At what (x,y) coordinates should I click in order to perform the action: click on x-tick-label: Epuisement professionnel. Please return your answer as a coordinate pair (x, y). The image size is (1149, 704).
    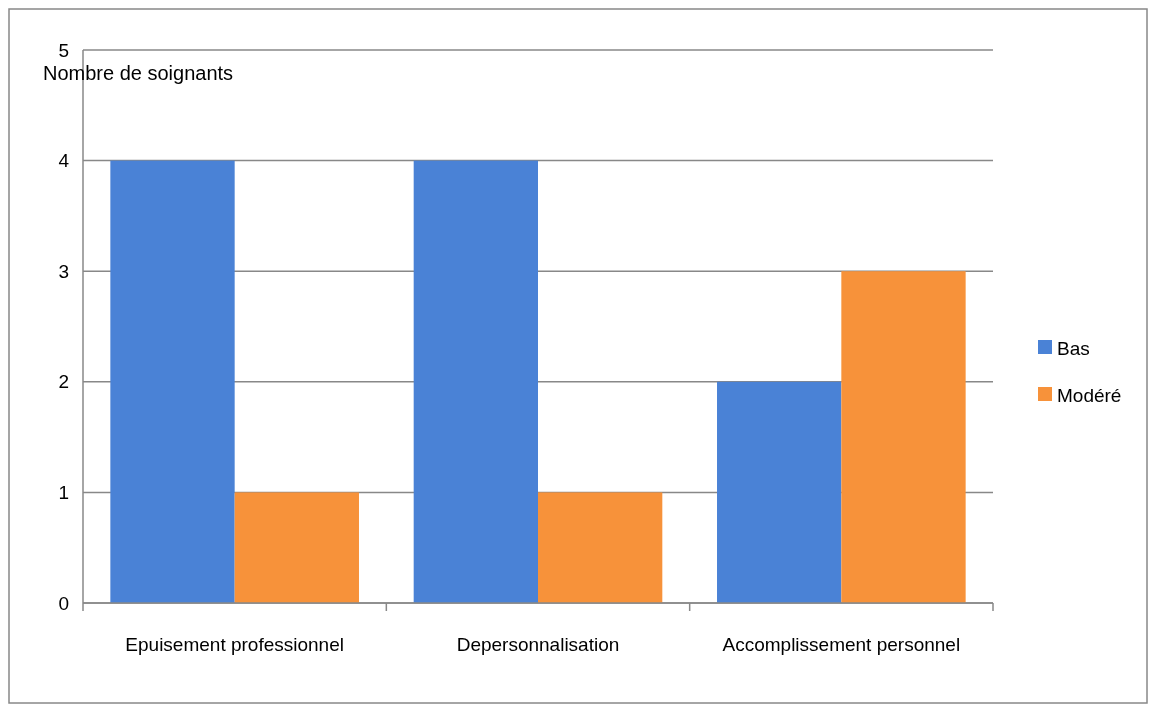
    Looking at the image, I should click on (234, 644).